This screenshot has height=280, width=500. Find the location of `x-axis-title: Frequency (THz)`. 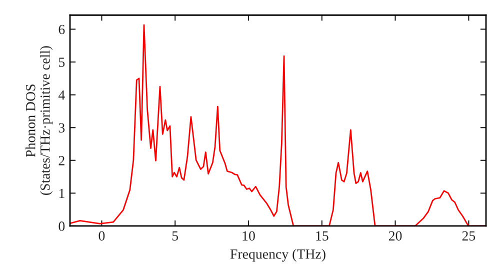

x-axis-title: Frequency (THz) is located at coordinates (278, 255).